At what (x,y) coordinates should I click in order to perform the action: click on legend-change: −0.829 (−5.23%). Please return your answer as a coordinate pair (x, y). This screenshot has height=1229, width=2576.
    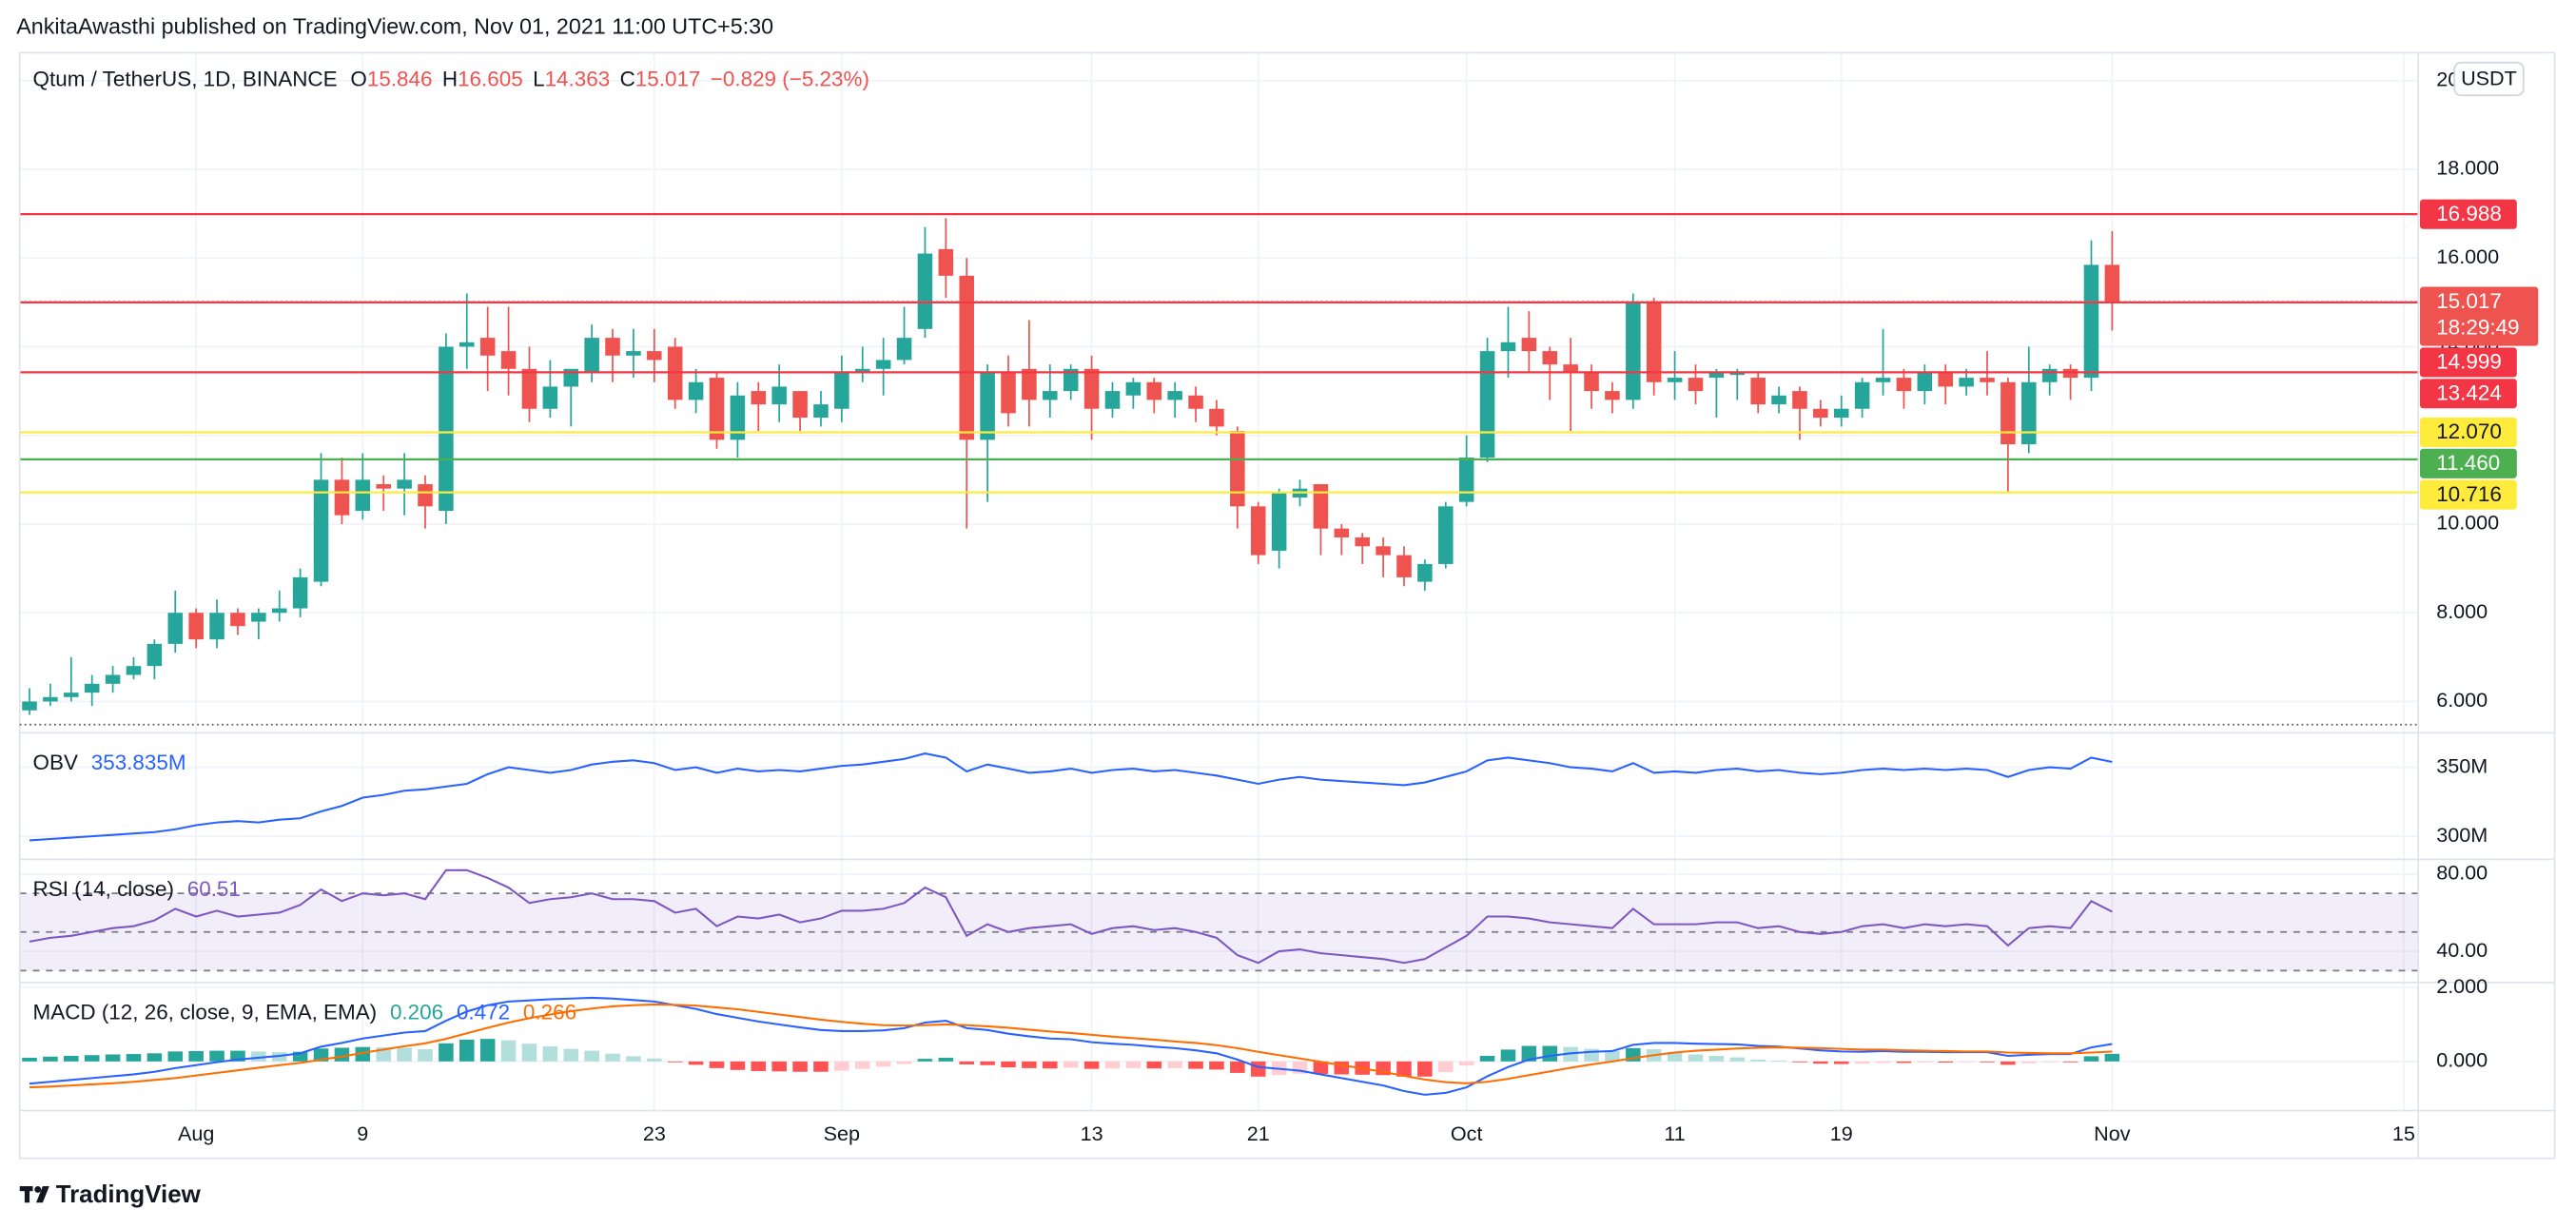
    Looking at the image, I should click on (790, 79).